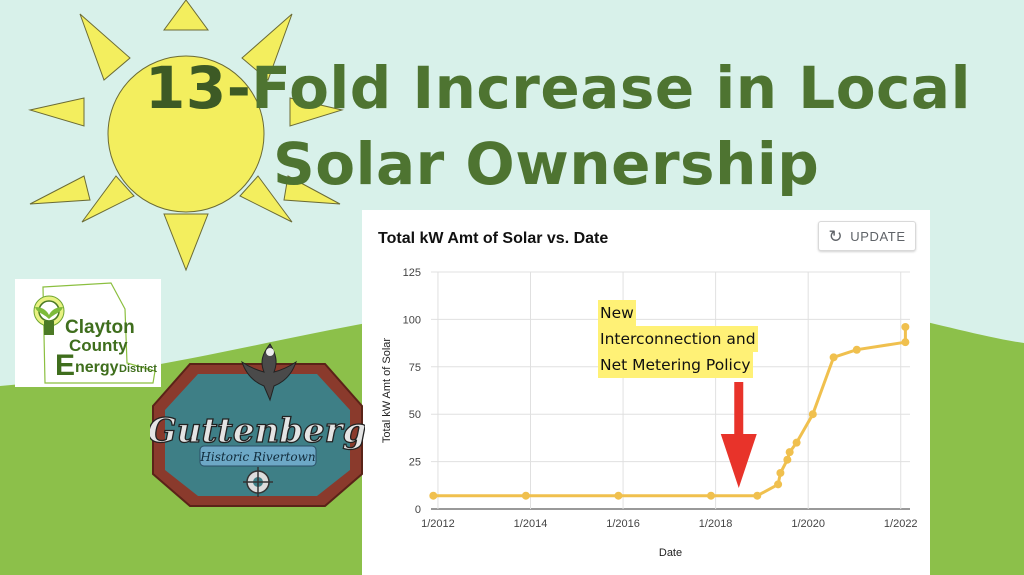 This screenshot has width=1024, height=575. Describe the element at coordinates (258, 482) in the screenshot. I see `ship-wheel-icon` at that location.